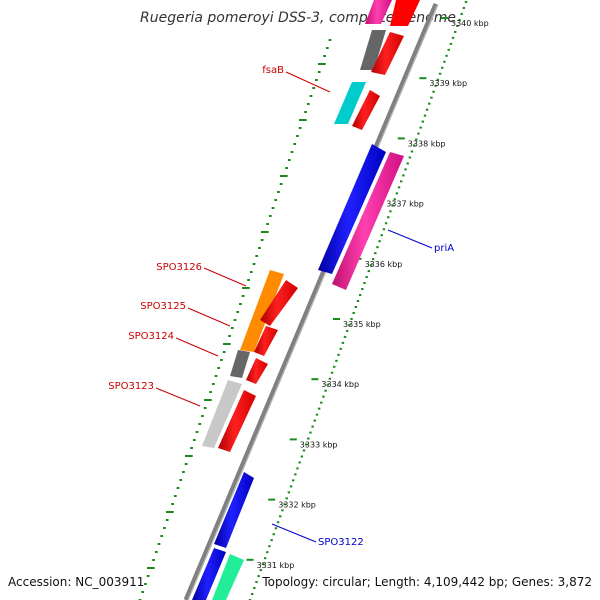 The image size is (600, 600). Describe the element at coordinates (225, 277) in the screenshot. I see `leader-SPO3126` at that location.